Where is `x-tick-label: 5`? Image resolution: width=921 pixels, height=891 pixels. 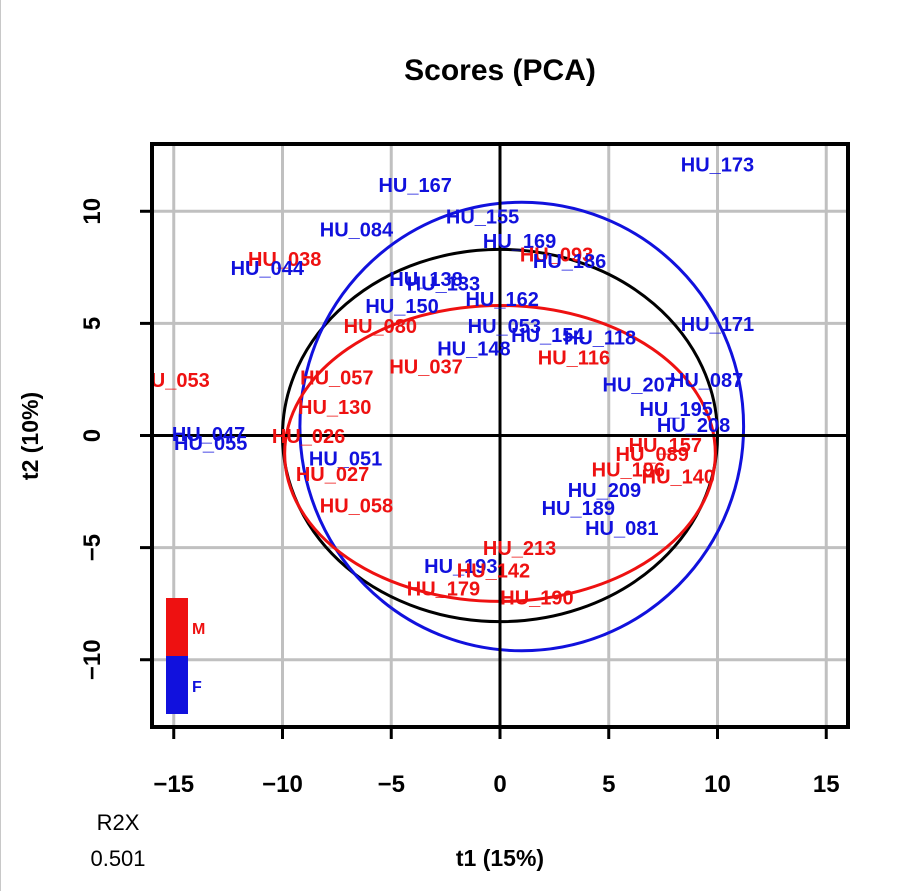 x-tick-label: 5 is located at coordinates (608, 784).